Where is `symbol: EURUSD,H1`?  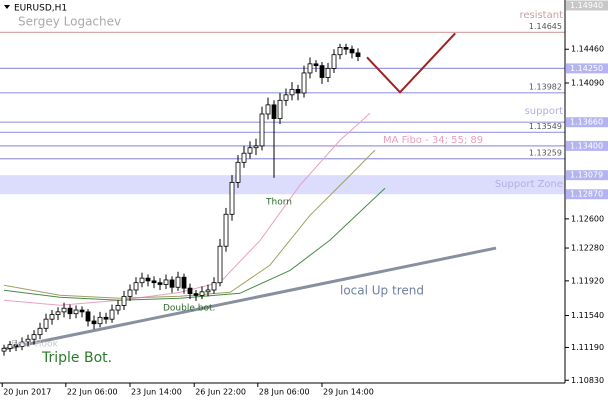
symbol: EURUSD,H1 is located at coordinates (40, 9).